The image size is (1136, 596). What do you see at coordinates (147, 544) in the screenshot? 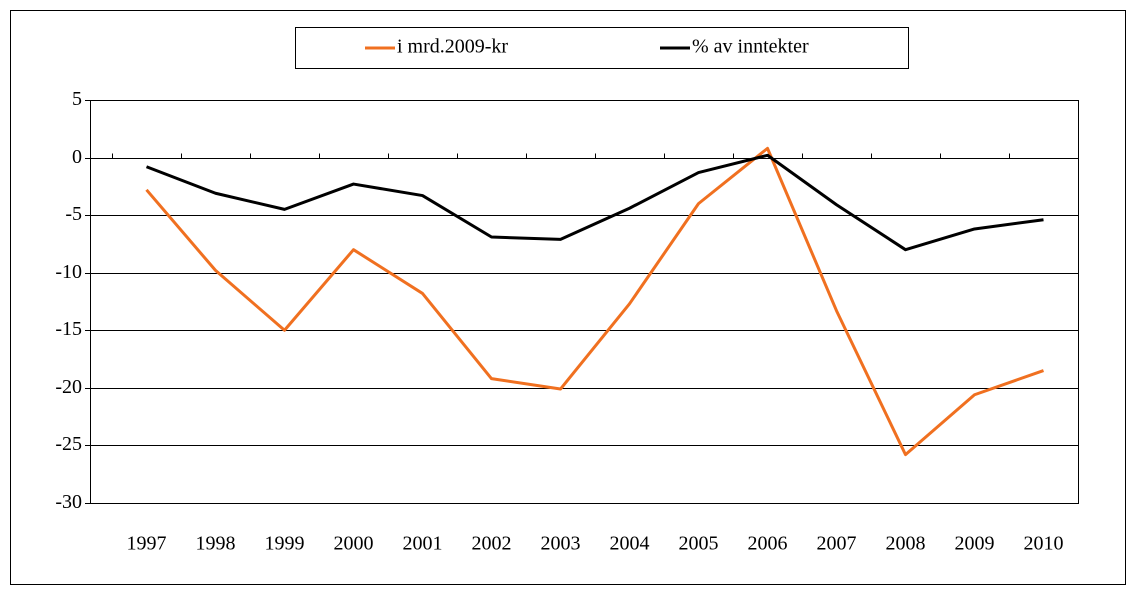
I see `x-tick-label: 1997` at bounding box center [147, 544].